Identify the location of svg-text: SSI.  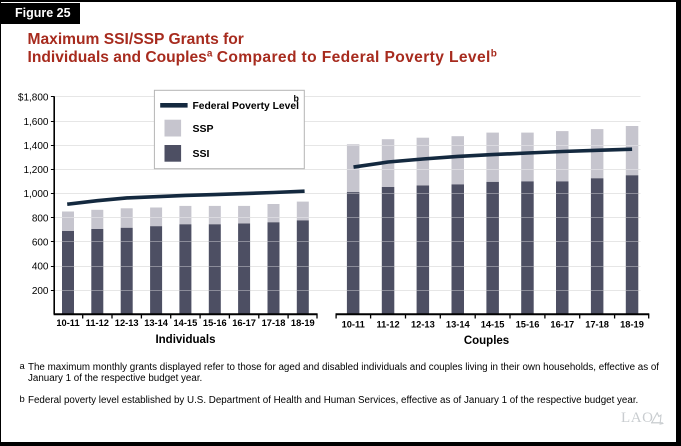
(201, 154).